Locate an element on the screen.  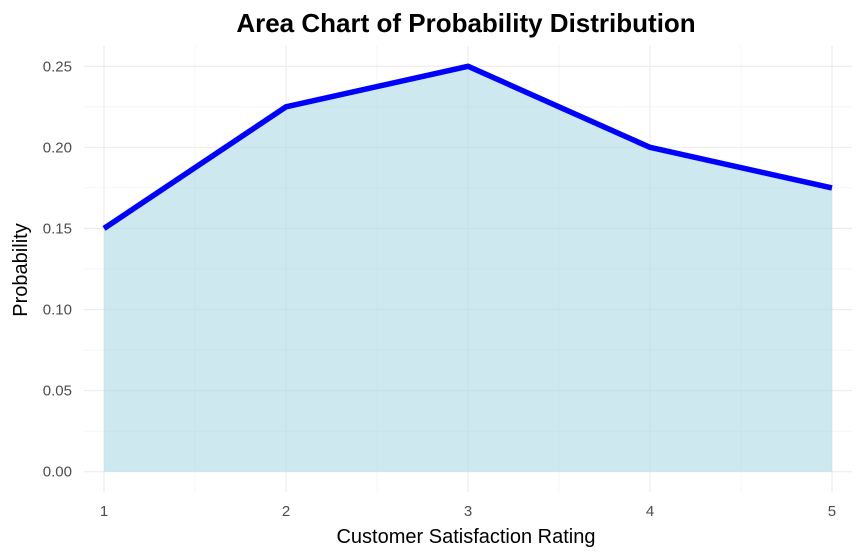
y-tick-label: 0.15 is located at coordinates (57, 228).